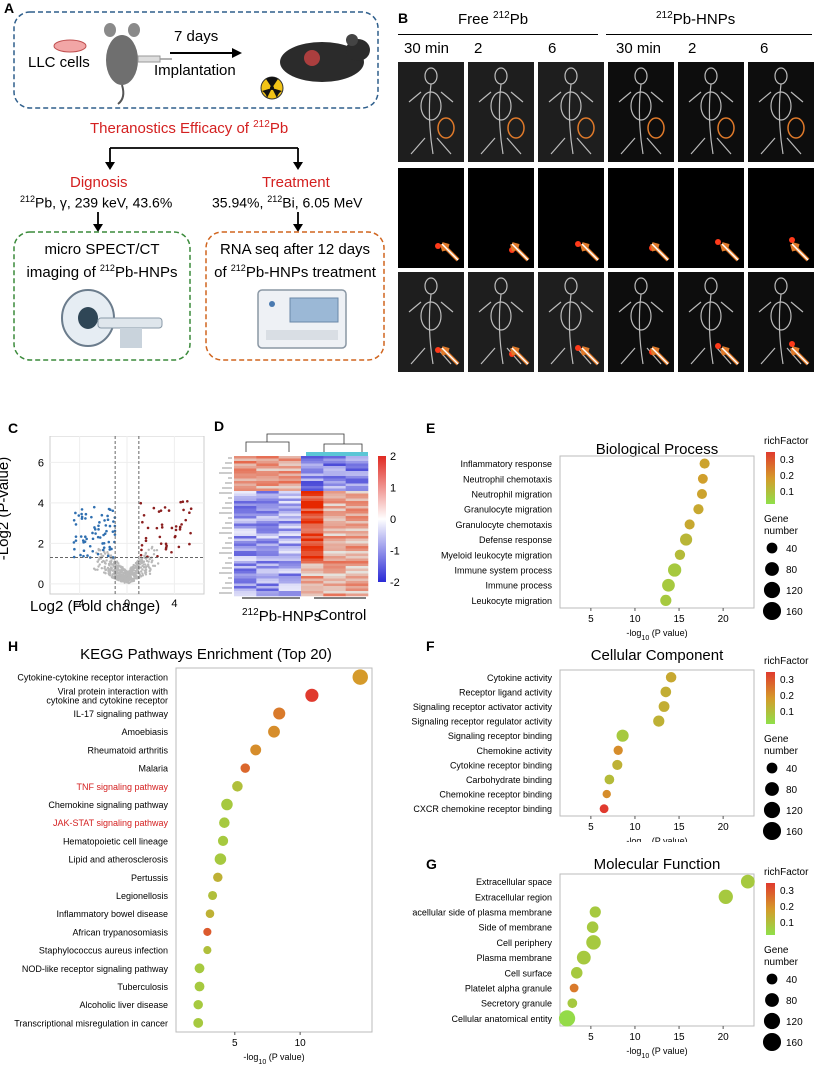  What do you see at coordinates (431, 864) in the screenshot?
I see `panel-g-letter: G` at bounding box center [431, 864].